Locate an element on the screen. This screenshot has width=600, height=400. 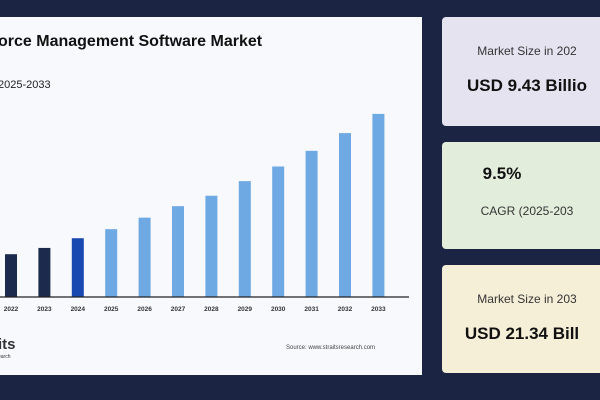
x-tick-label: 2032 is located at coordinates (345, 309).